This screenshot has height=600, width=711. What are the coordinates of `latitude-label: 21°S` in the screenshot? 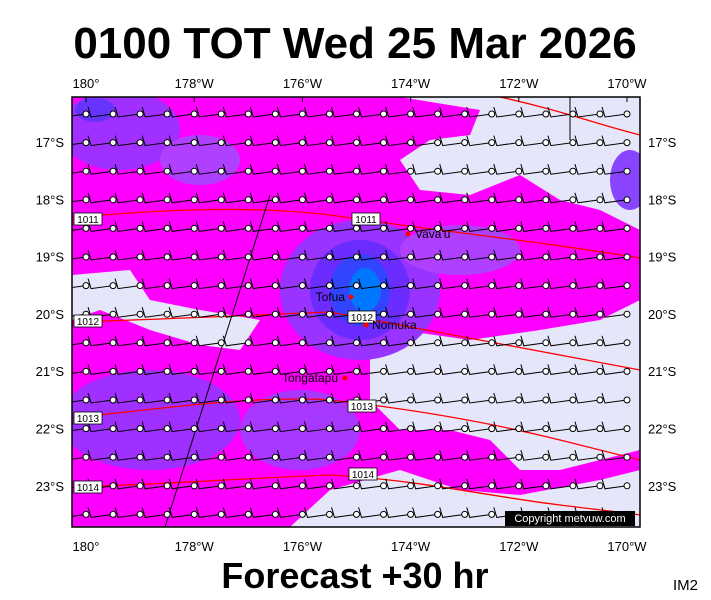 It's located at (662, 371).